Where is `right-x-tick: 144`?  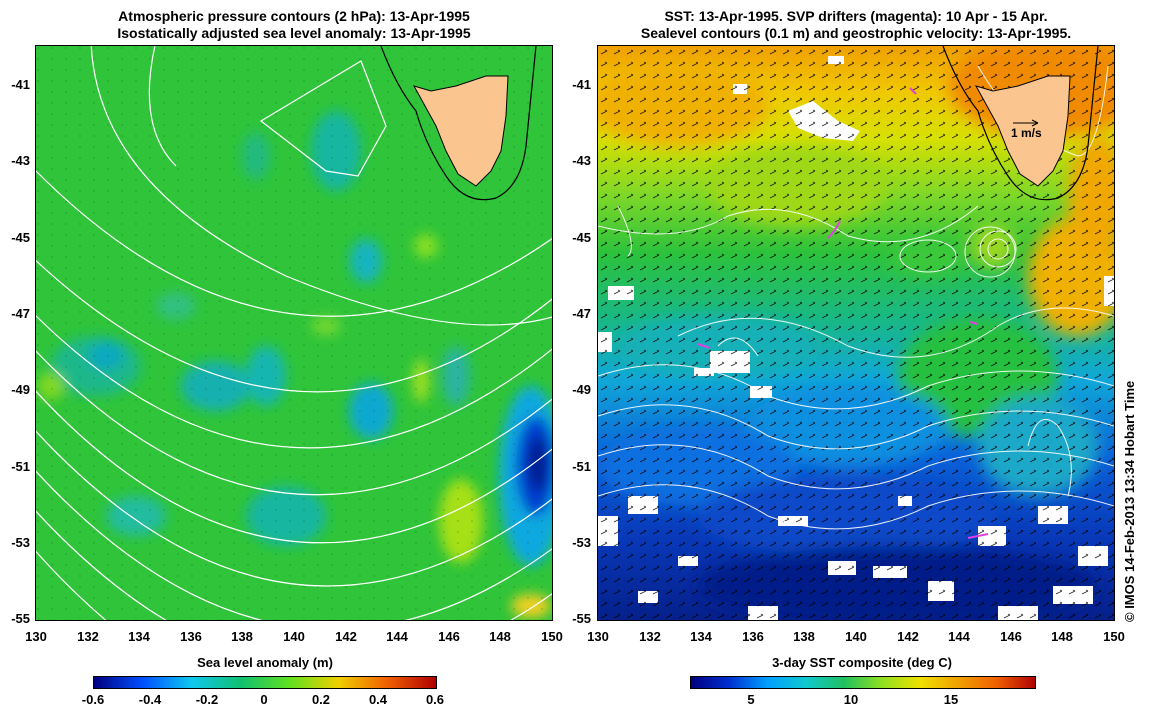 right-x-tick: 144 is located at coordinates (959, 636).